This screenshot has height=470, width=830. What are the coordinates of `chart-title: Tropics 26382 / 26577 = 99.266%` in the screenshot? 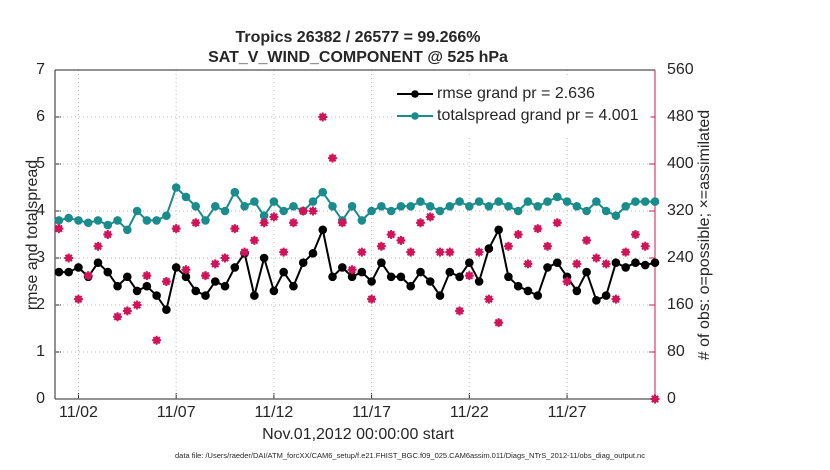 It's located at (357, 37).